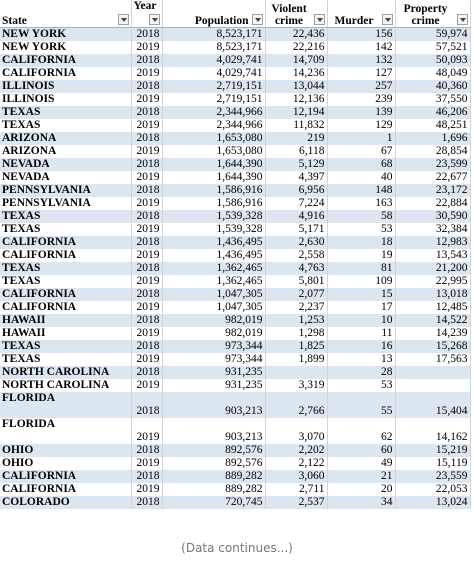 This screenshot has height=562, width=474. I want to click on table-cell: 22,677, so click(433, 177).